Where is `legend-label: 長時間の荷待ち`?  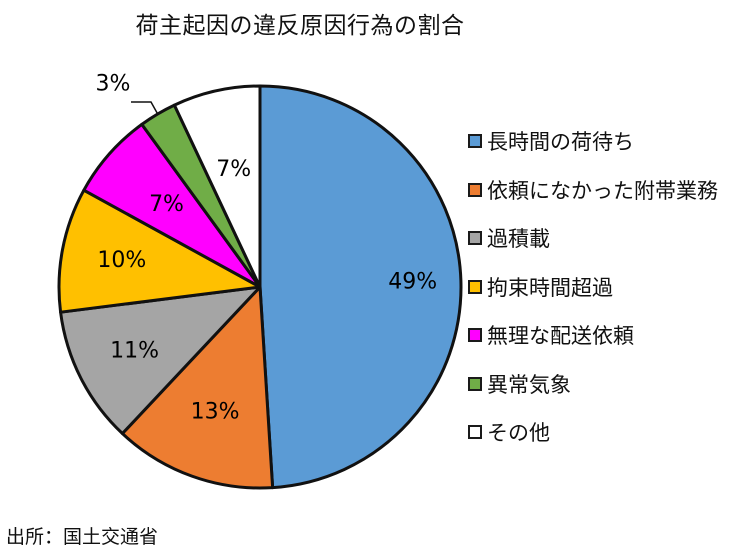
legend-label: 長時間の荷待ち is located at coordinates (560, 142).